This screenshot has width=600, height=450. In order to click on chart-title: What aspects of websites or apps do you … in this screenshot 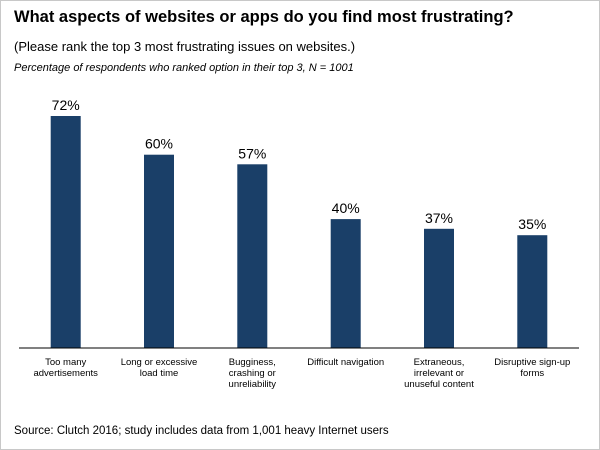, I will do `click(264, 17)`.